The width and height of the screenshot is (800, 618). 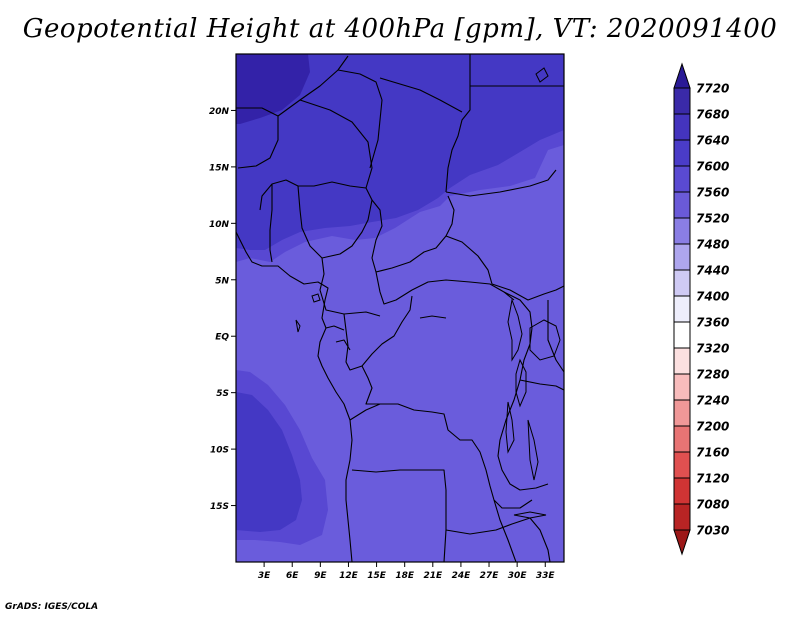 What do you see at coordinates (52, 607) in the screenshot?
I see `grads-credit: GrADS: IGES/COLA` at bounding box center [52, 607].